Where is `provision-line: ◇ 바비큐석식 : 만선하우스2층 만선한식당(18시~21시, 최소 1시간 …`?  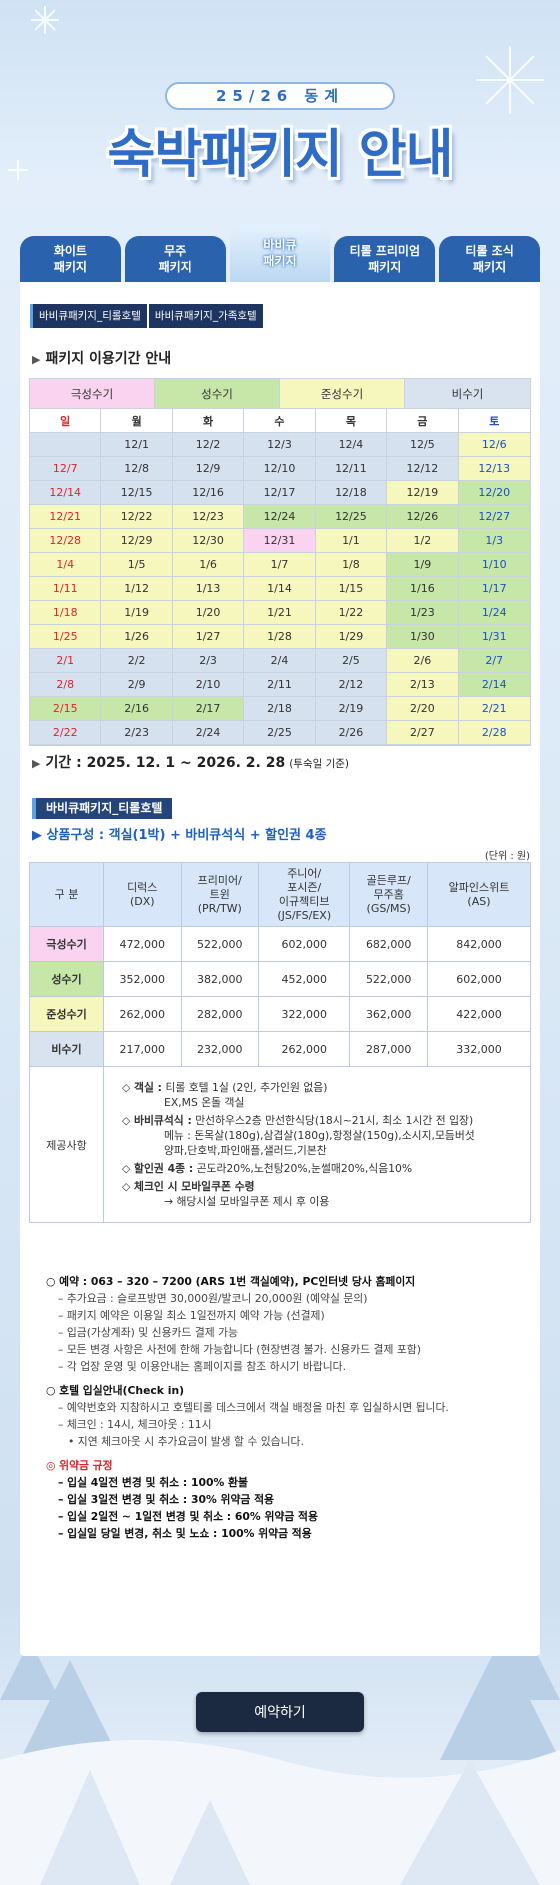
provision-line: ◇ 바비큐석식 : 만선하우스2층 만선한식당(18시~21시, 최소 1시간 … is located at coordinates (326, 1120).